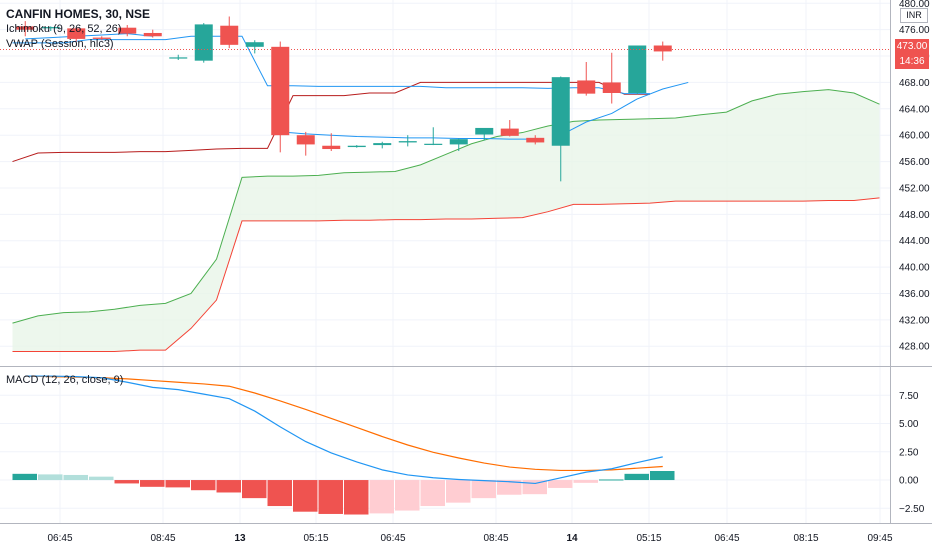  What do you see at coordinates (914, 15) in the screenshot?
I see `currency-label: INR` at bounding box center [914, 15].